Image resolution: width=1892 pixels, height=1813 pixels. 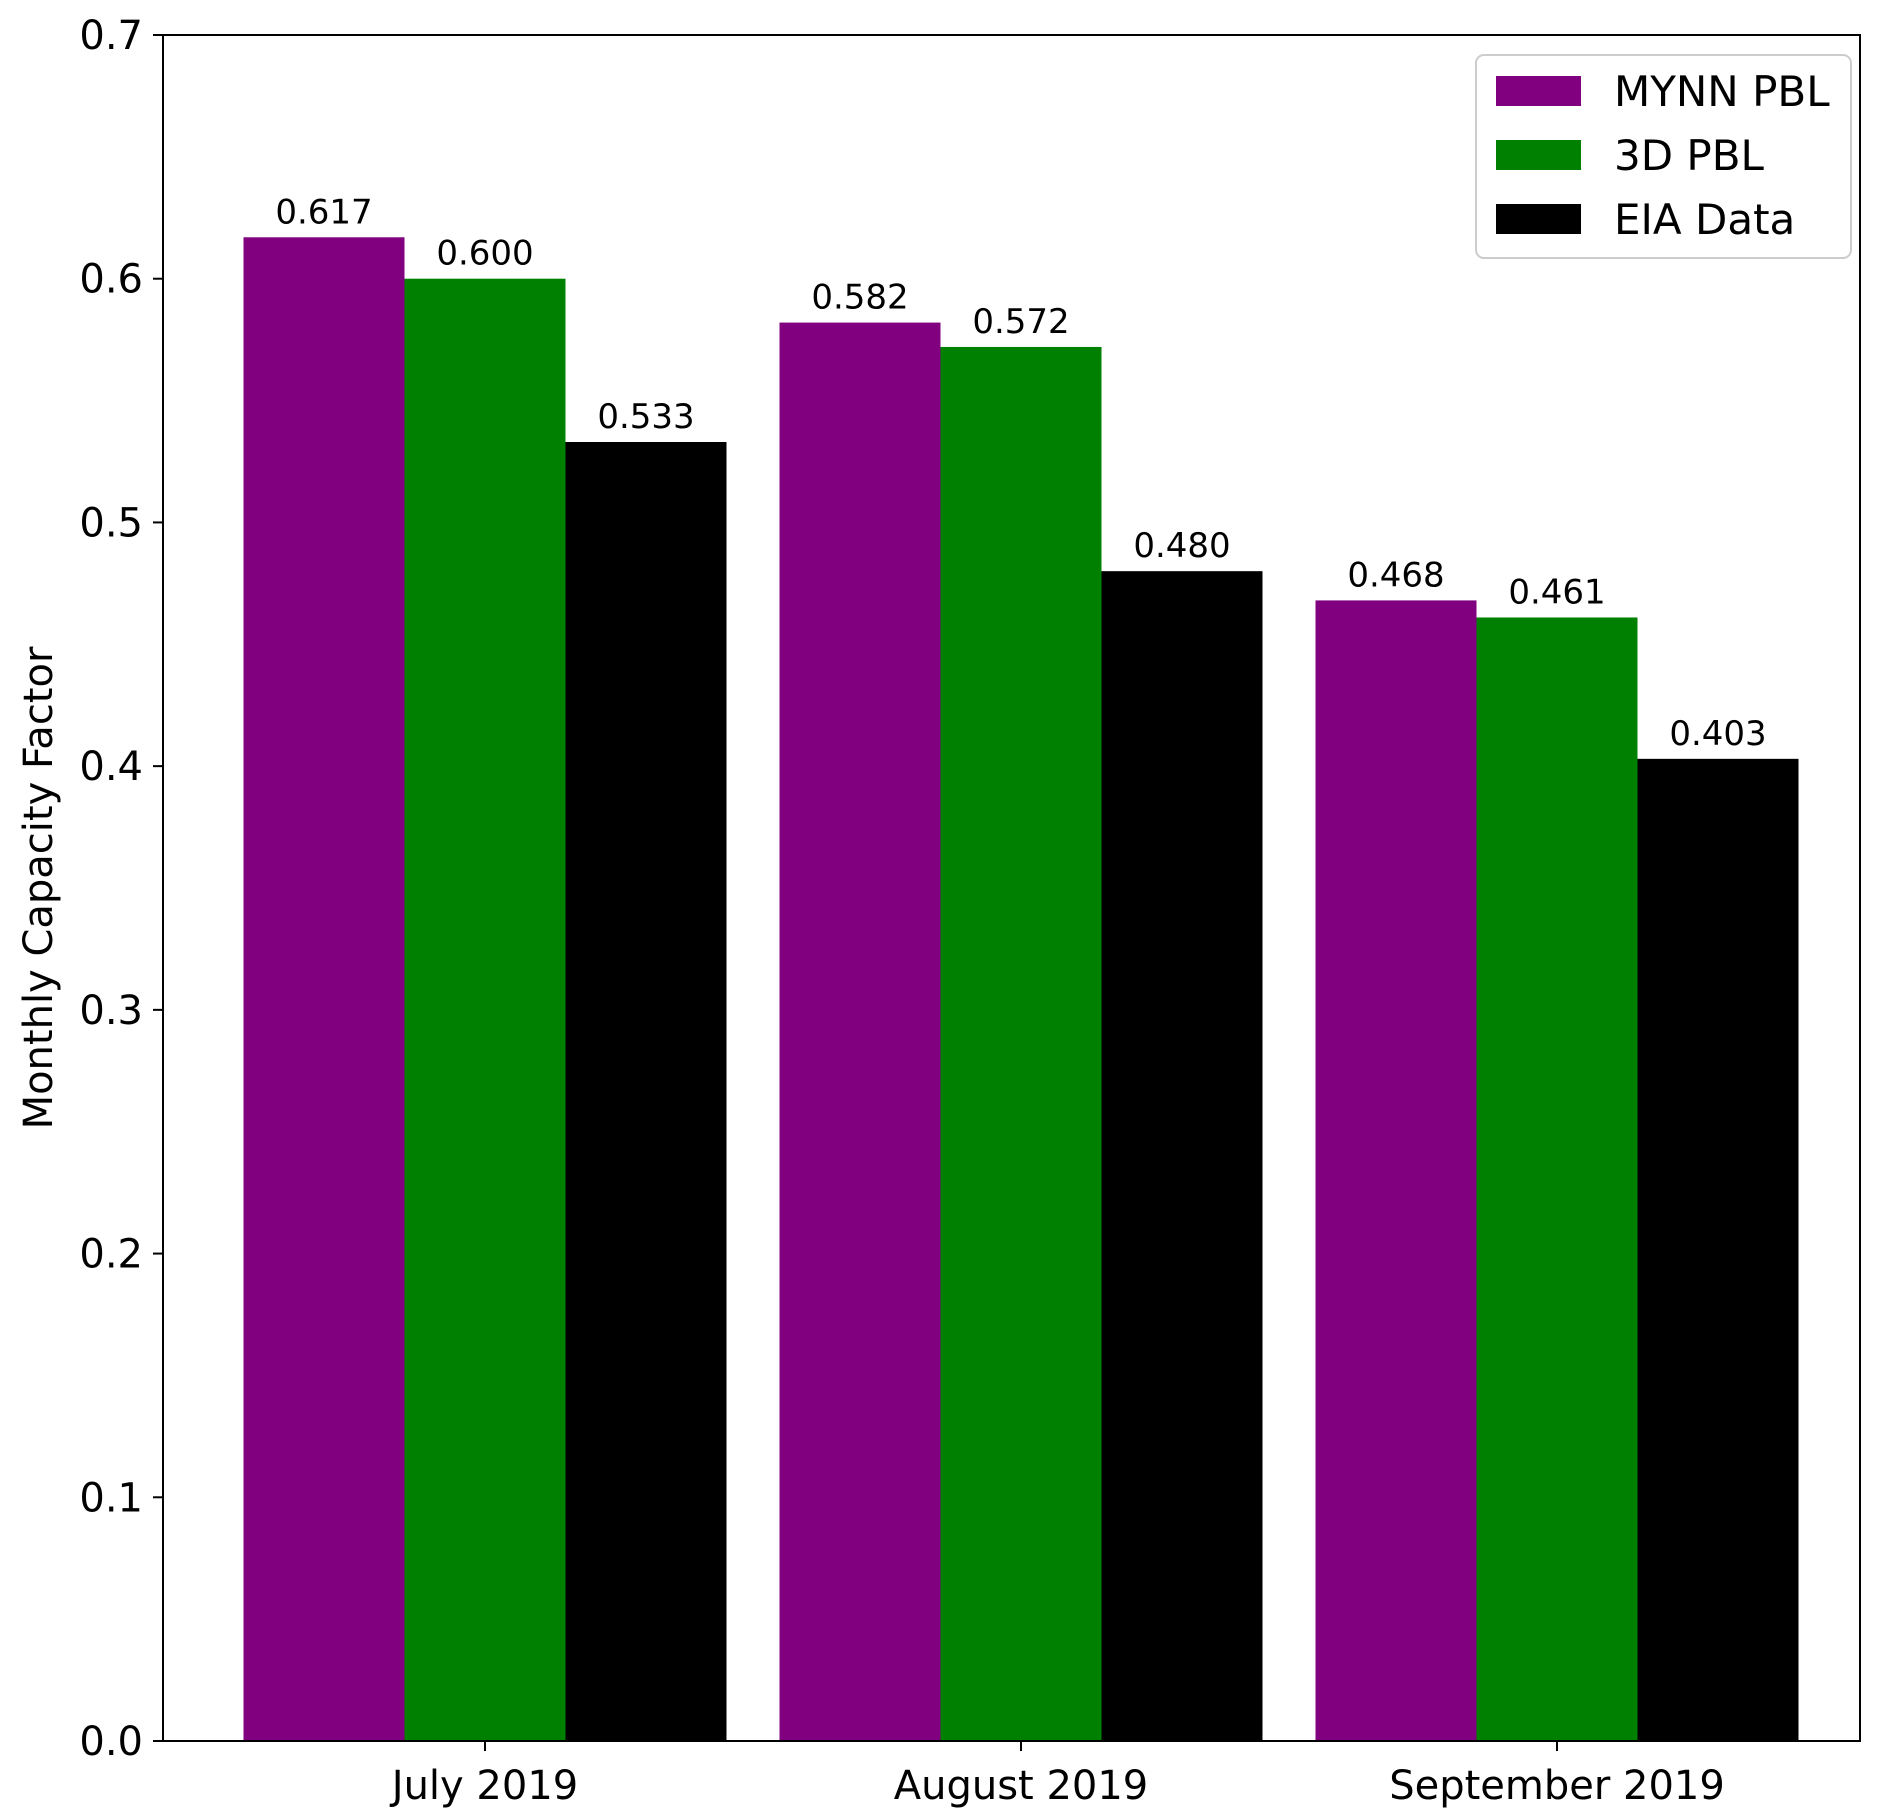 I want to click on y-axis-label: Monthly Capacity Factor, so click(x=39, y=887).